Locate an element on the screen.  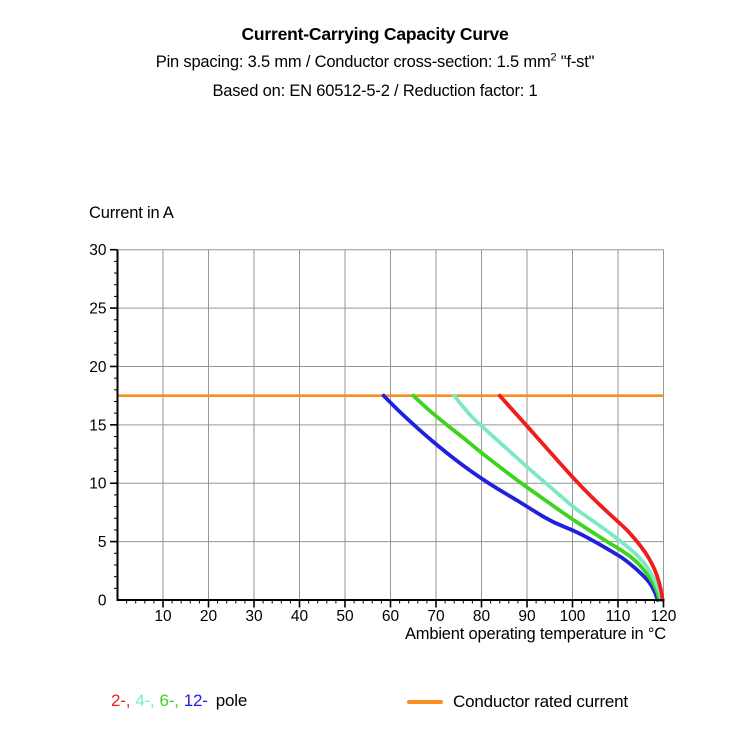
curve-2-pole is located at coordinates (581, 497).